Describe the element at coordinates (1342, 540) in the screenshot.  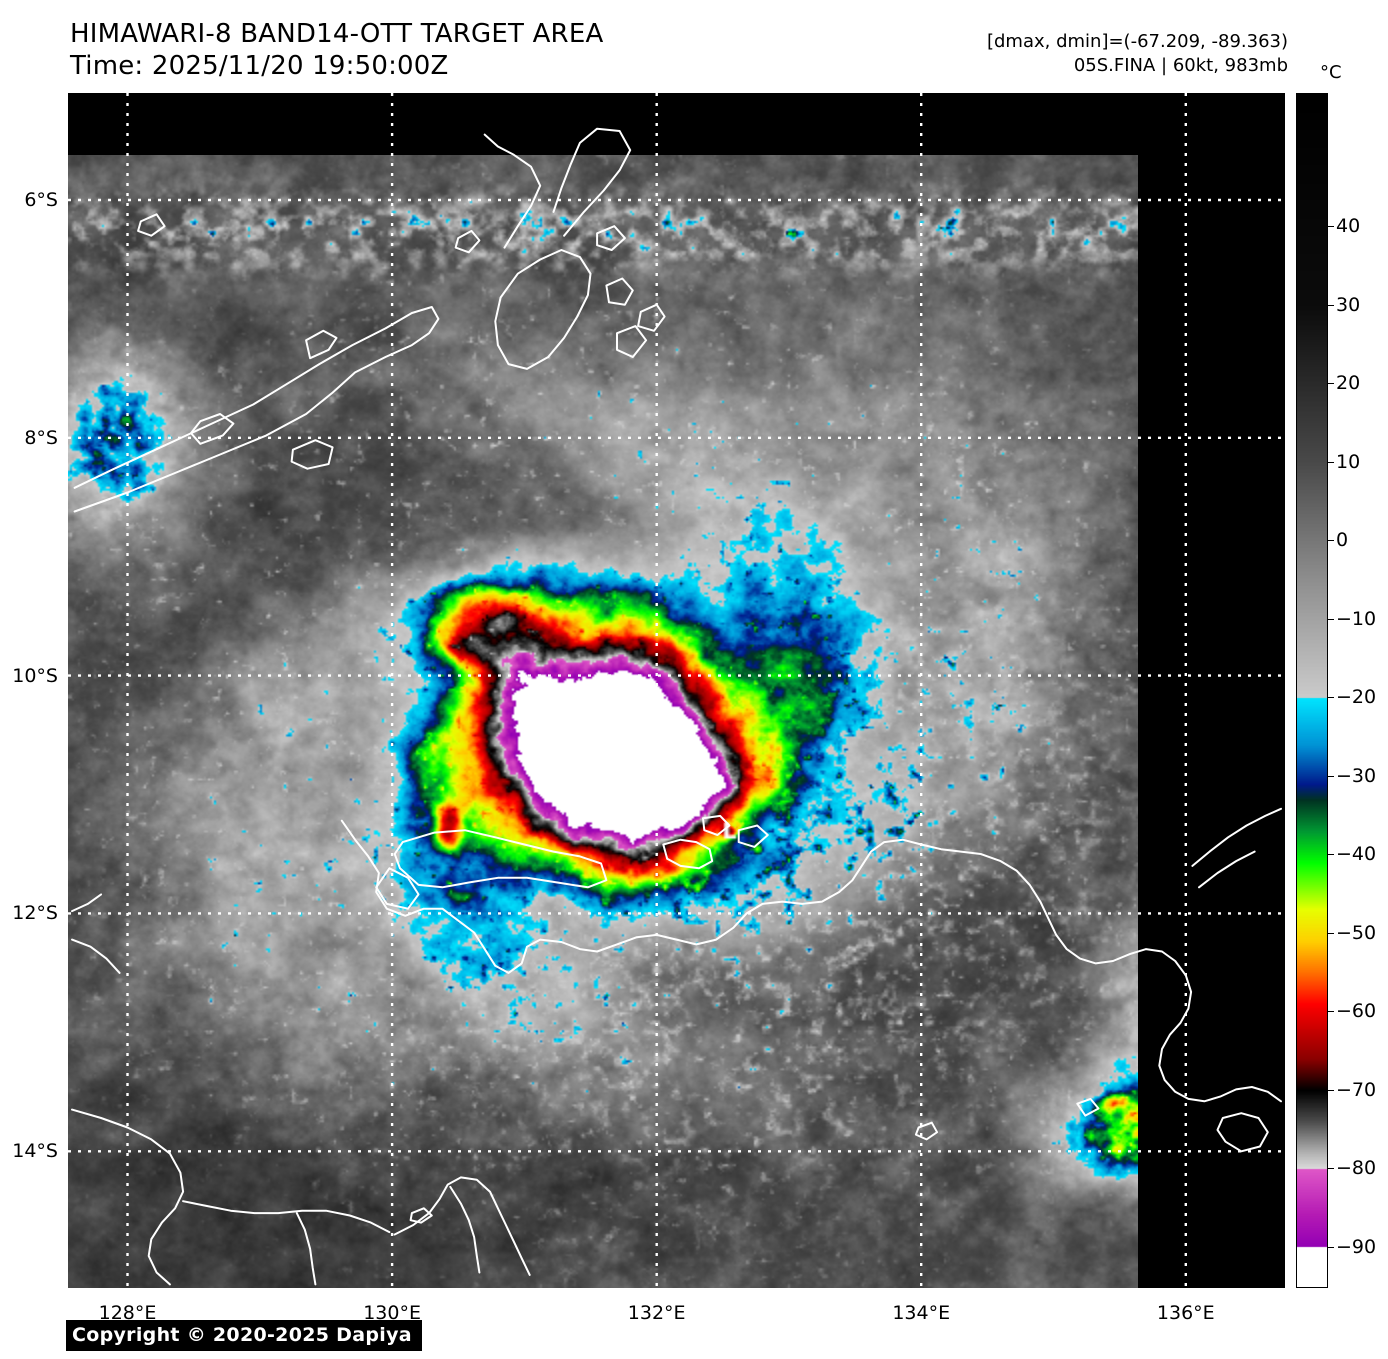
I see `colorbar-tick-label: 0` at that location.